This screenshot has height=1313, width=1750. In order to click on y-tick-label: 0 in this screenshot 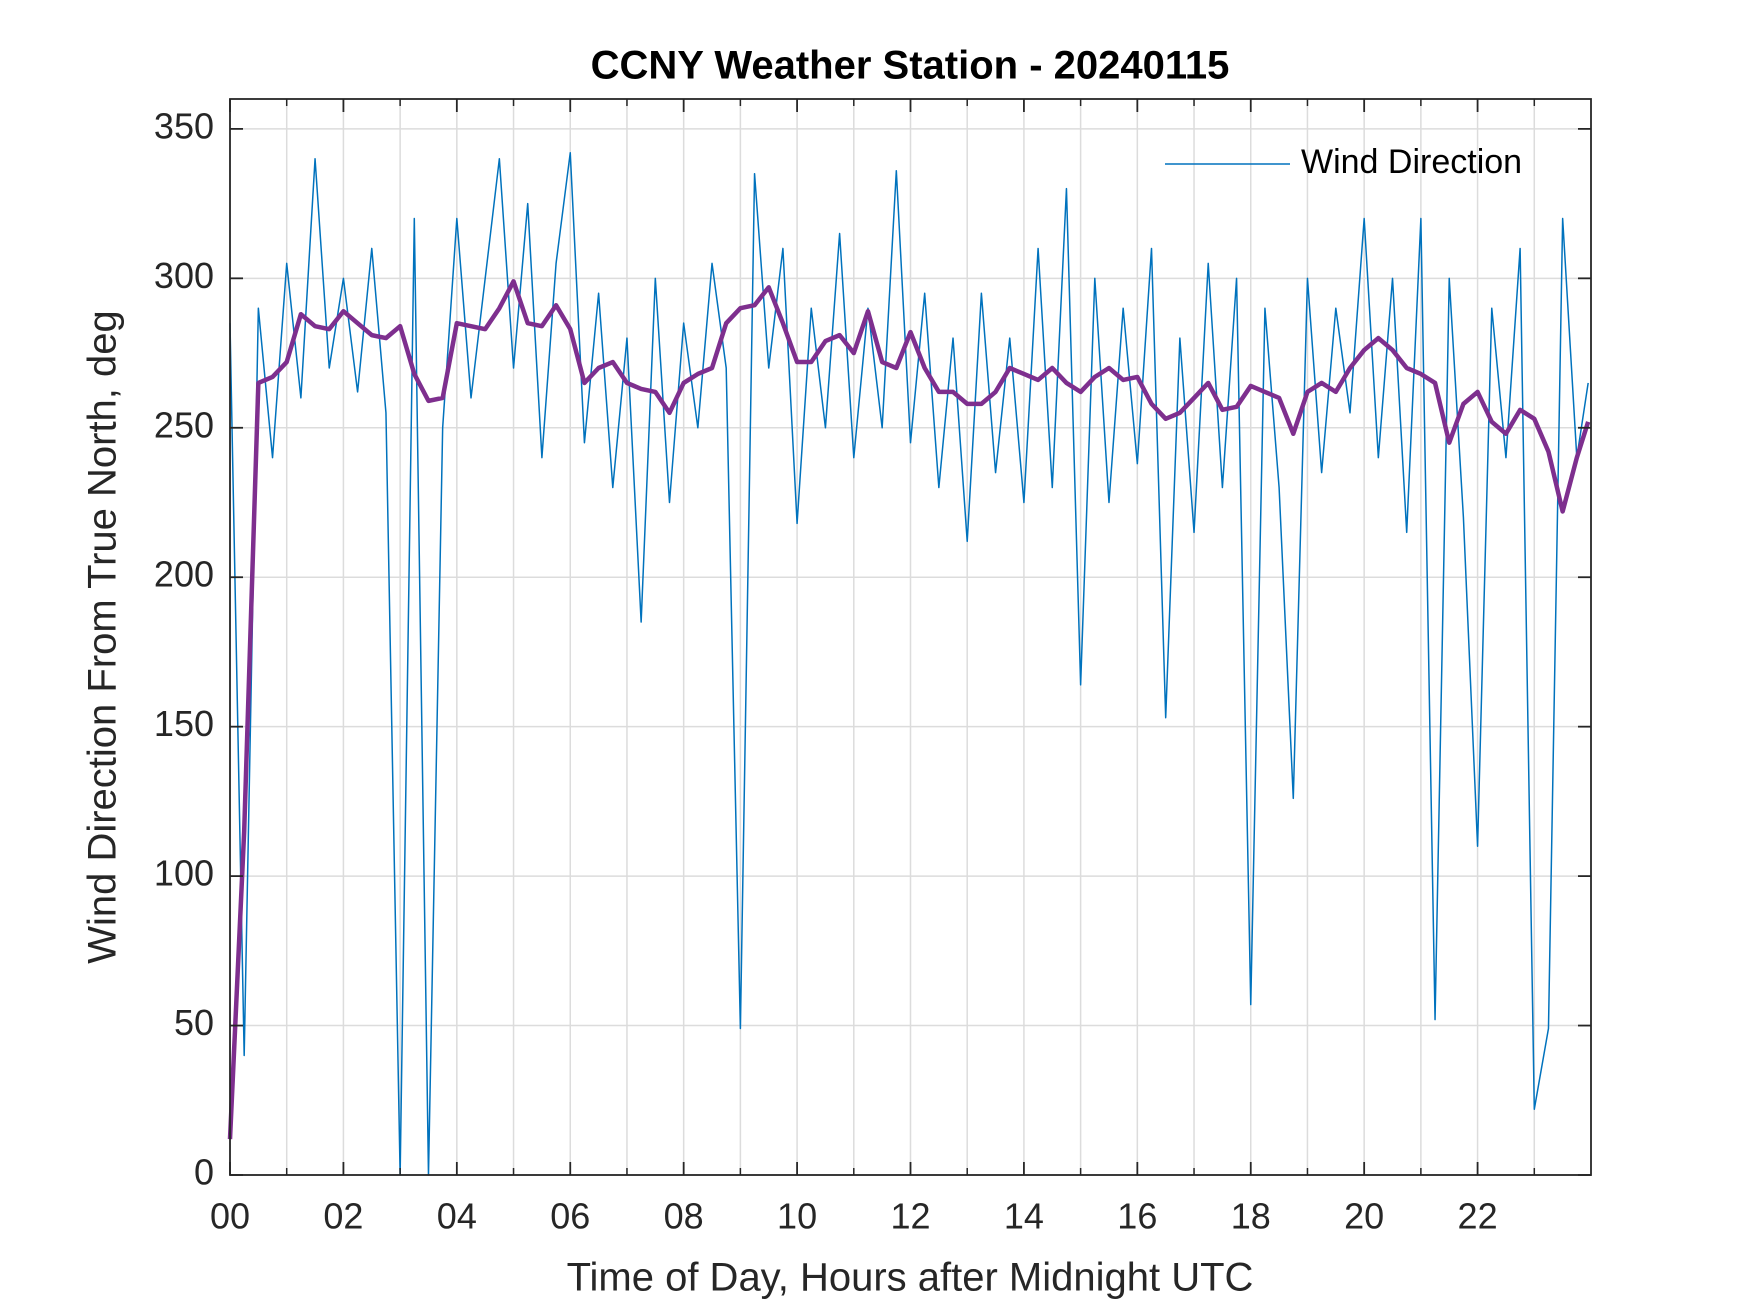, I will do `click(204, 1172)`.